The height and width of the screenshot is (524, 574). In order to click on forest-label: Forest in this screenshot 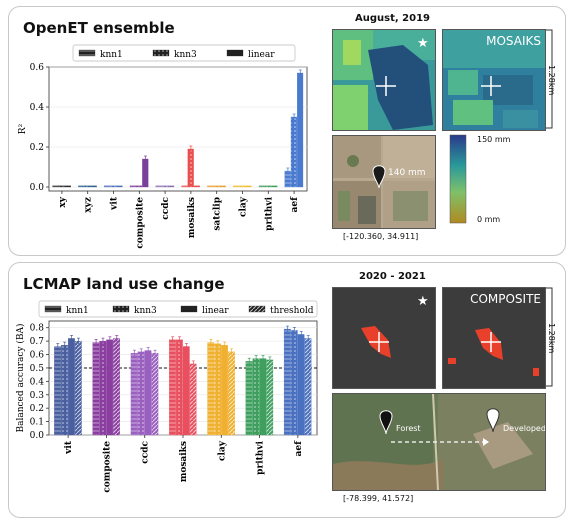, I will do `click(408, 428)`.